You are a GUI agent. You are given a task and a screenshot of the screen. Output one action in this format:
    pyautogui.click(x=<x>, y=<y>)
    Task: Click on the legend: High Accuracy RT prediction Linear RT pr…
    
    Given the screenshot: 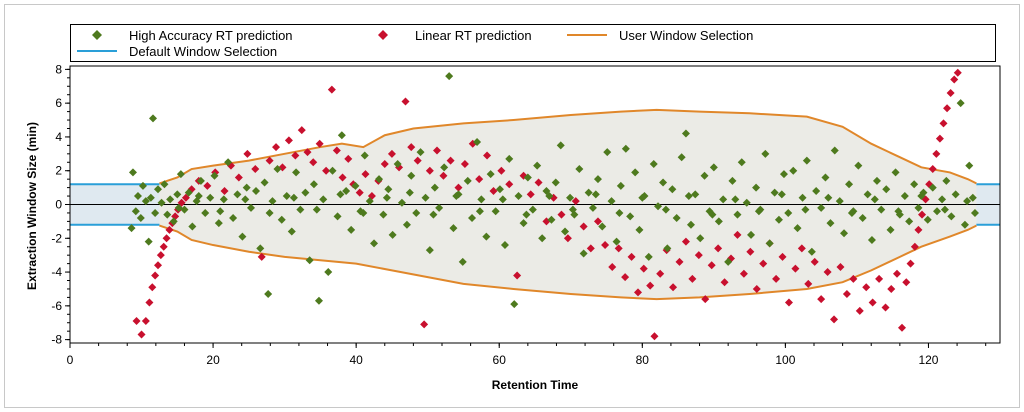 What is the action you would take?
    pyautogui.click(x=533, y=43)
    